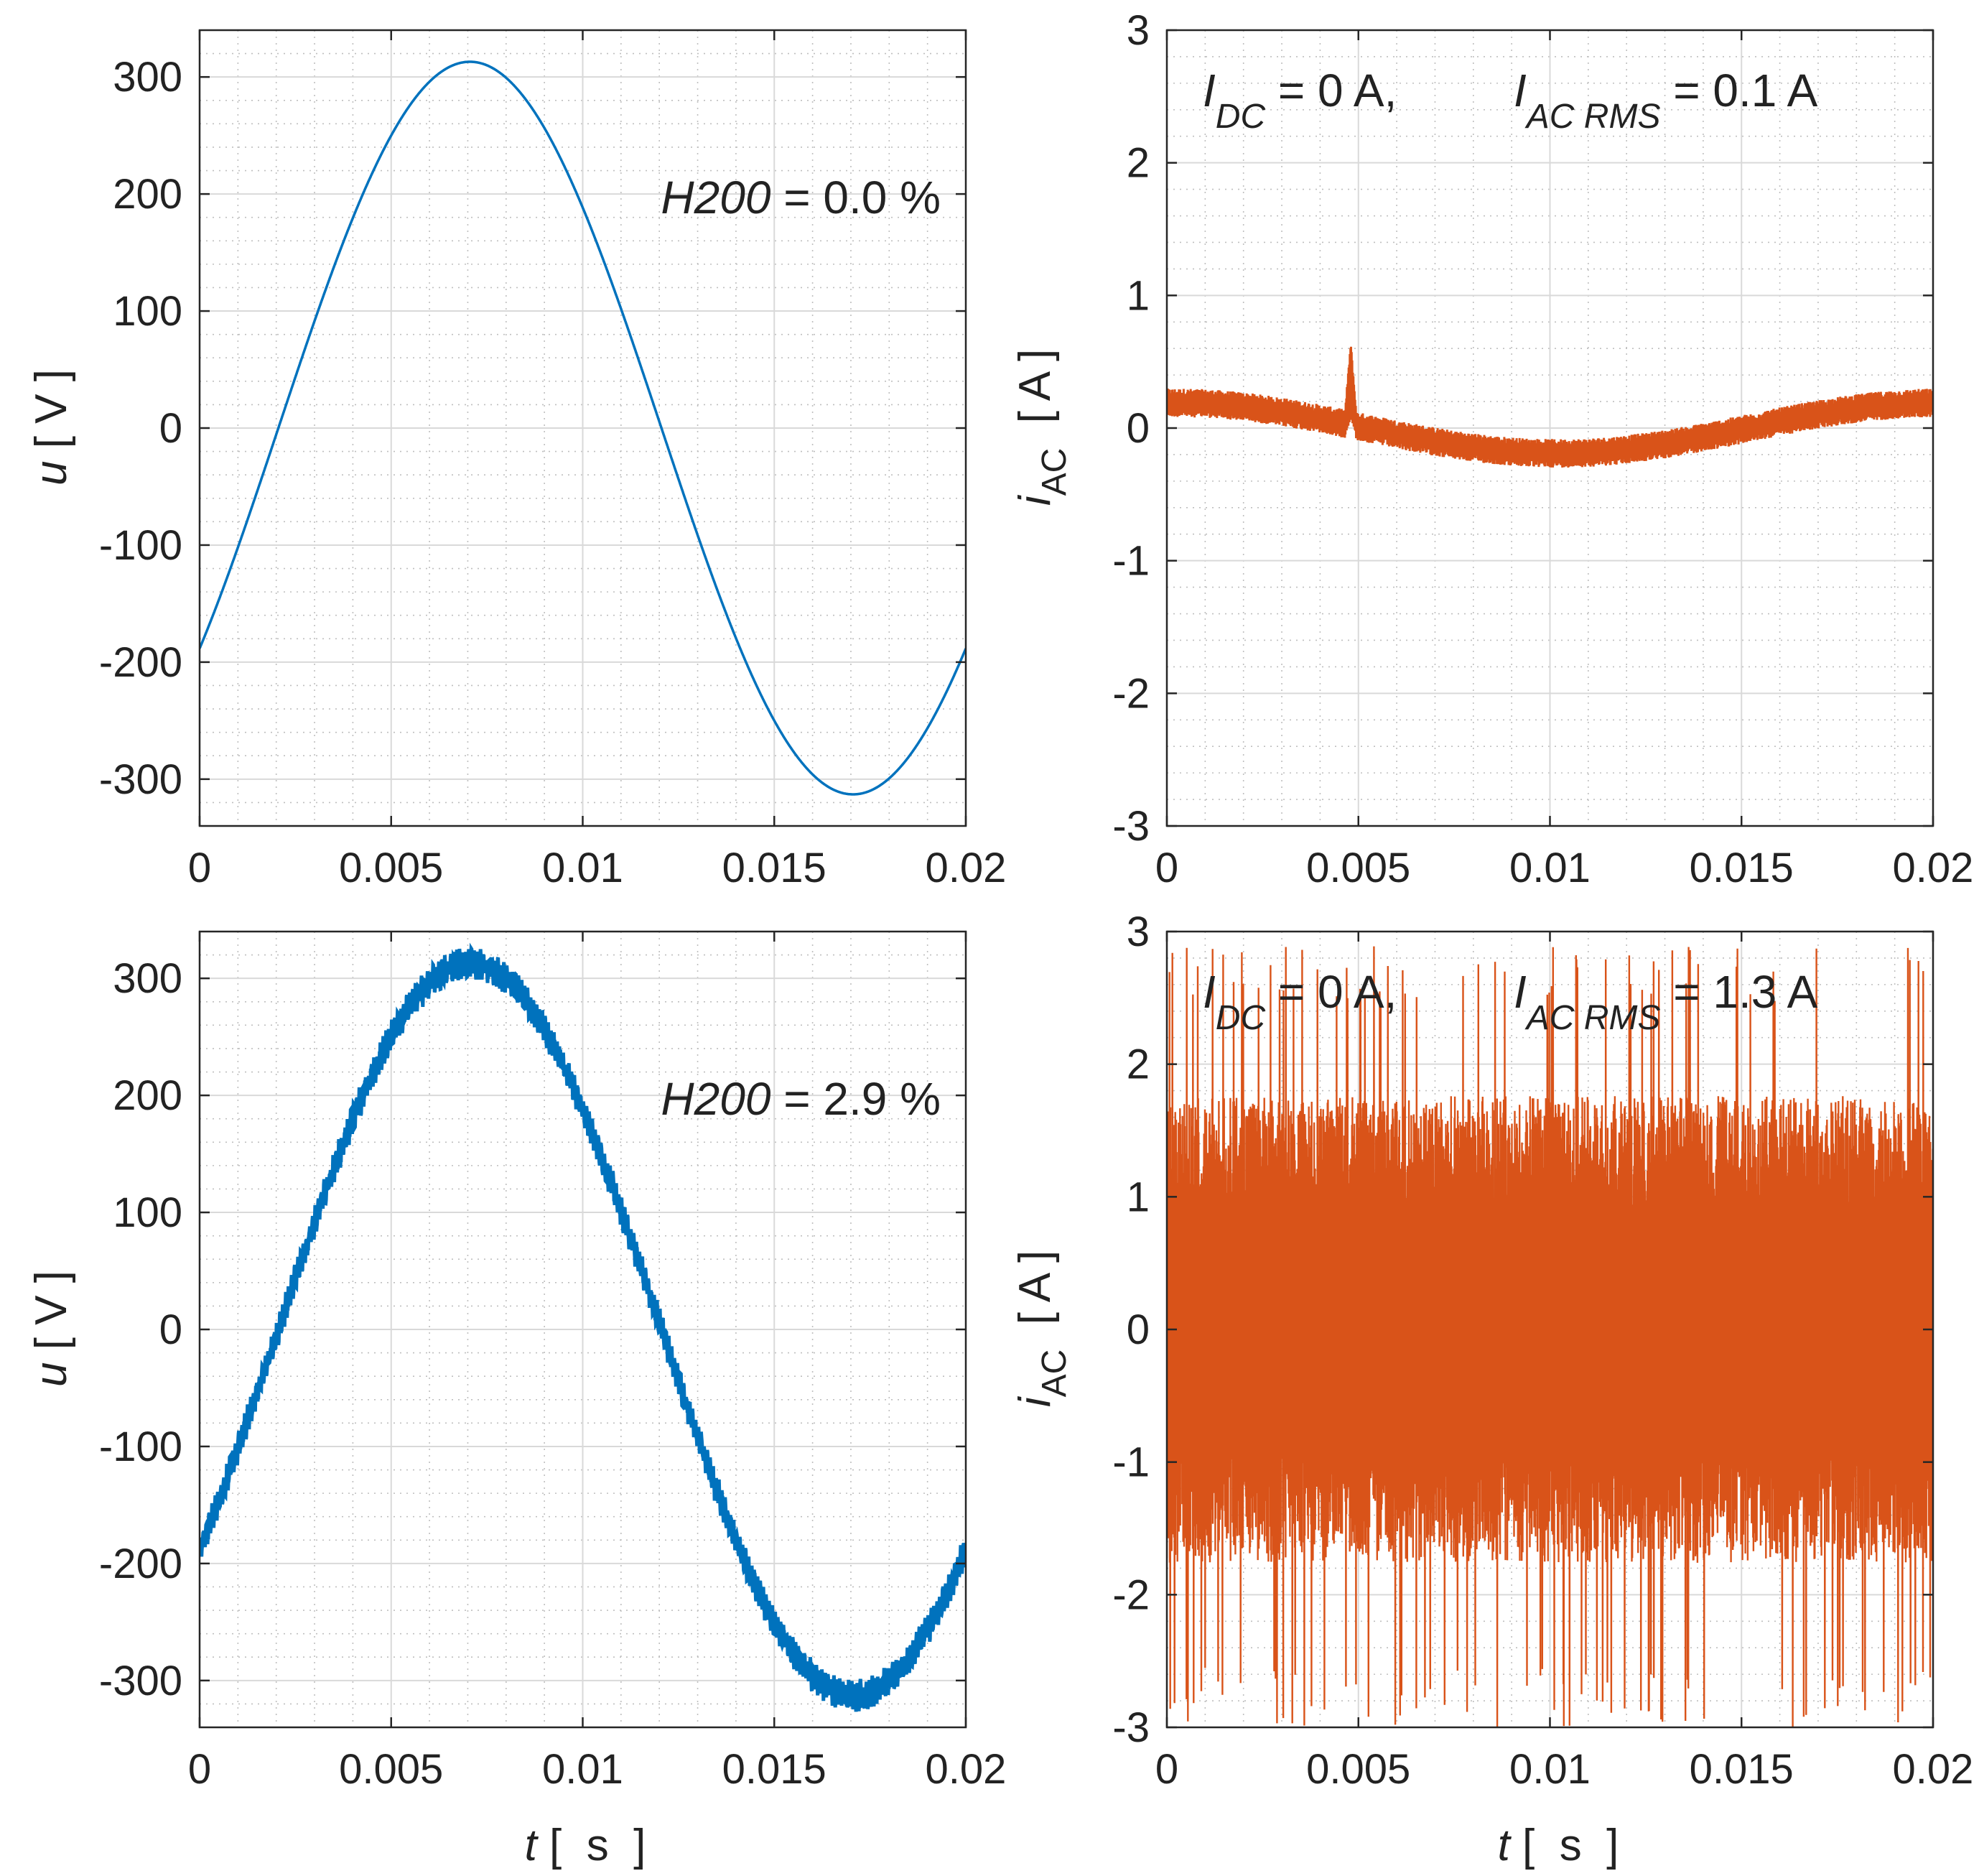 The width and height of the screenshot is (1979, 1876). What do you see at coordinates (715, 1099) in the screenshot?
I see `voltage-bottom-annotation-var: H200` at bounding box center [715, 1099].